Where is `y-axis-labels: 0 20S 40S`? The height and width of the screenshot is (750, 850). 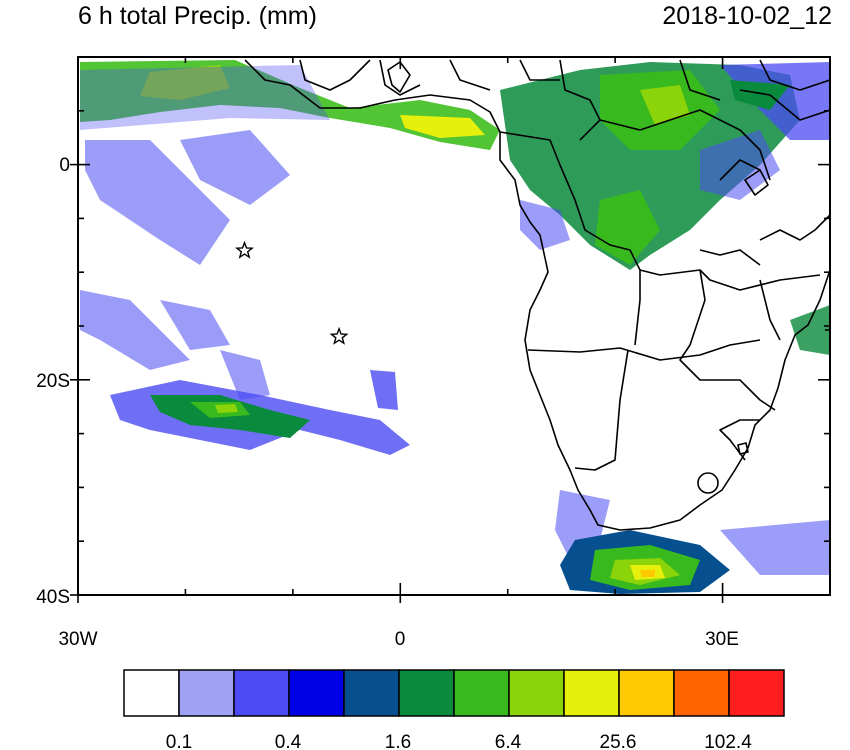 y-axis-labels: 0 20S 40S is located at coordinates (53, 381).